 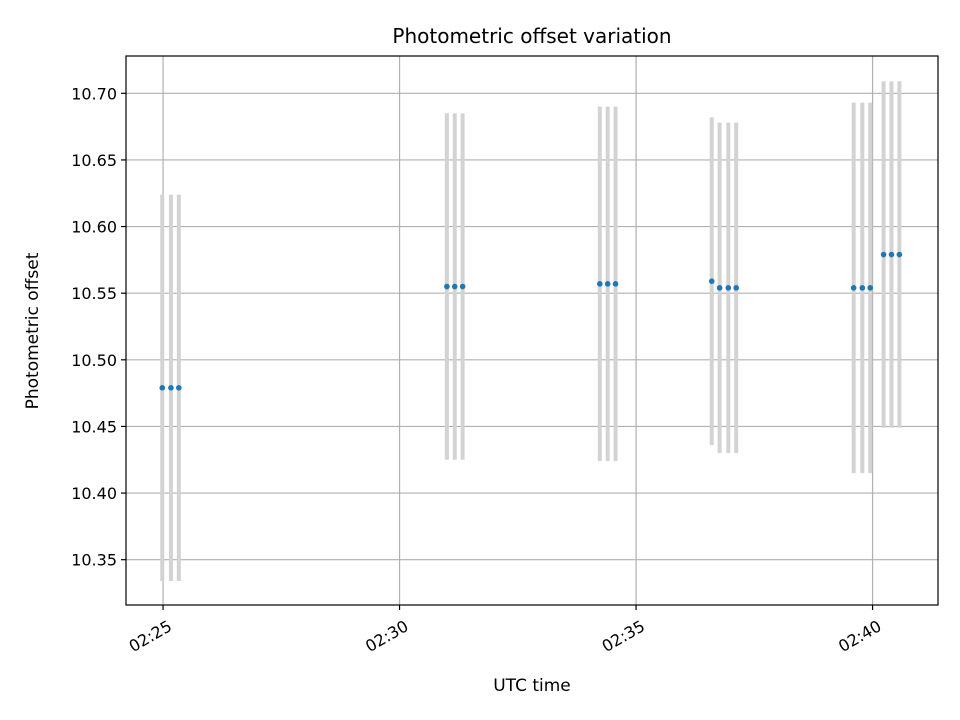 I want to click on x-axis-title: UTC time, so click(x=532, y=686).